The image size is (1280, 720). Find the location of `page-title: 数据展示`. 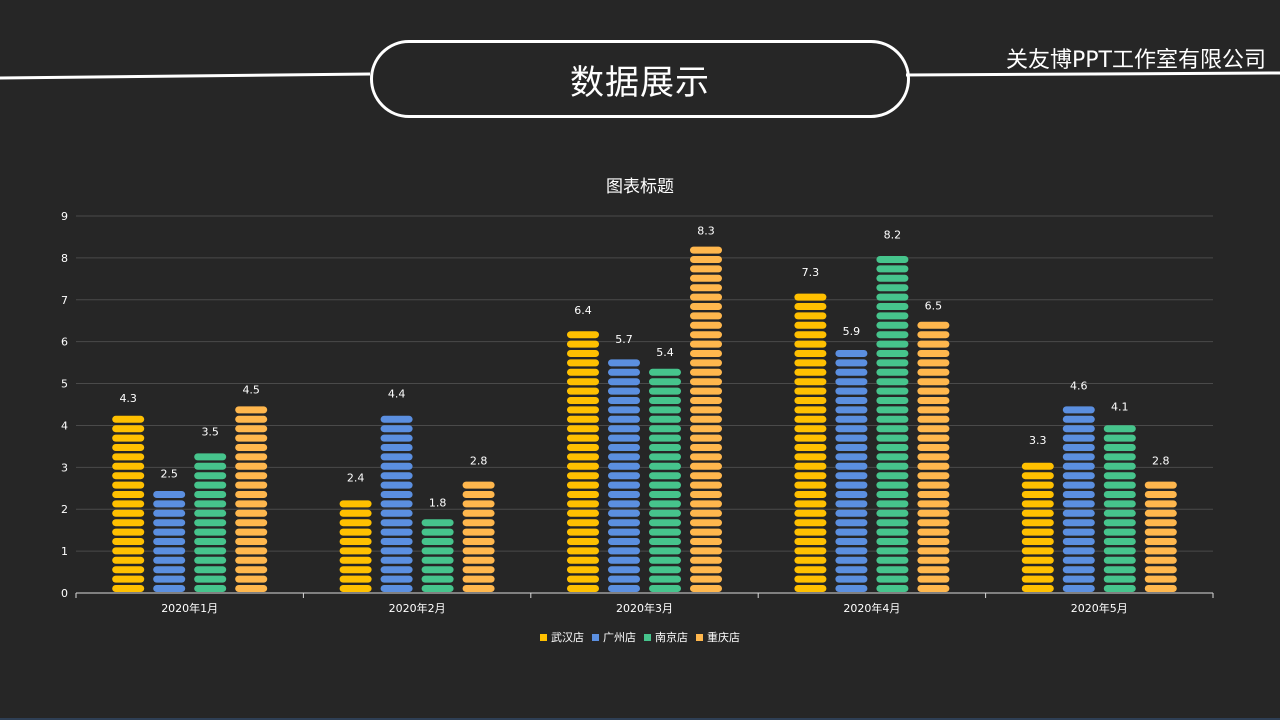

page-title: 数据展示 is located at coordinates (640, 79).